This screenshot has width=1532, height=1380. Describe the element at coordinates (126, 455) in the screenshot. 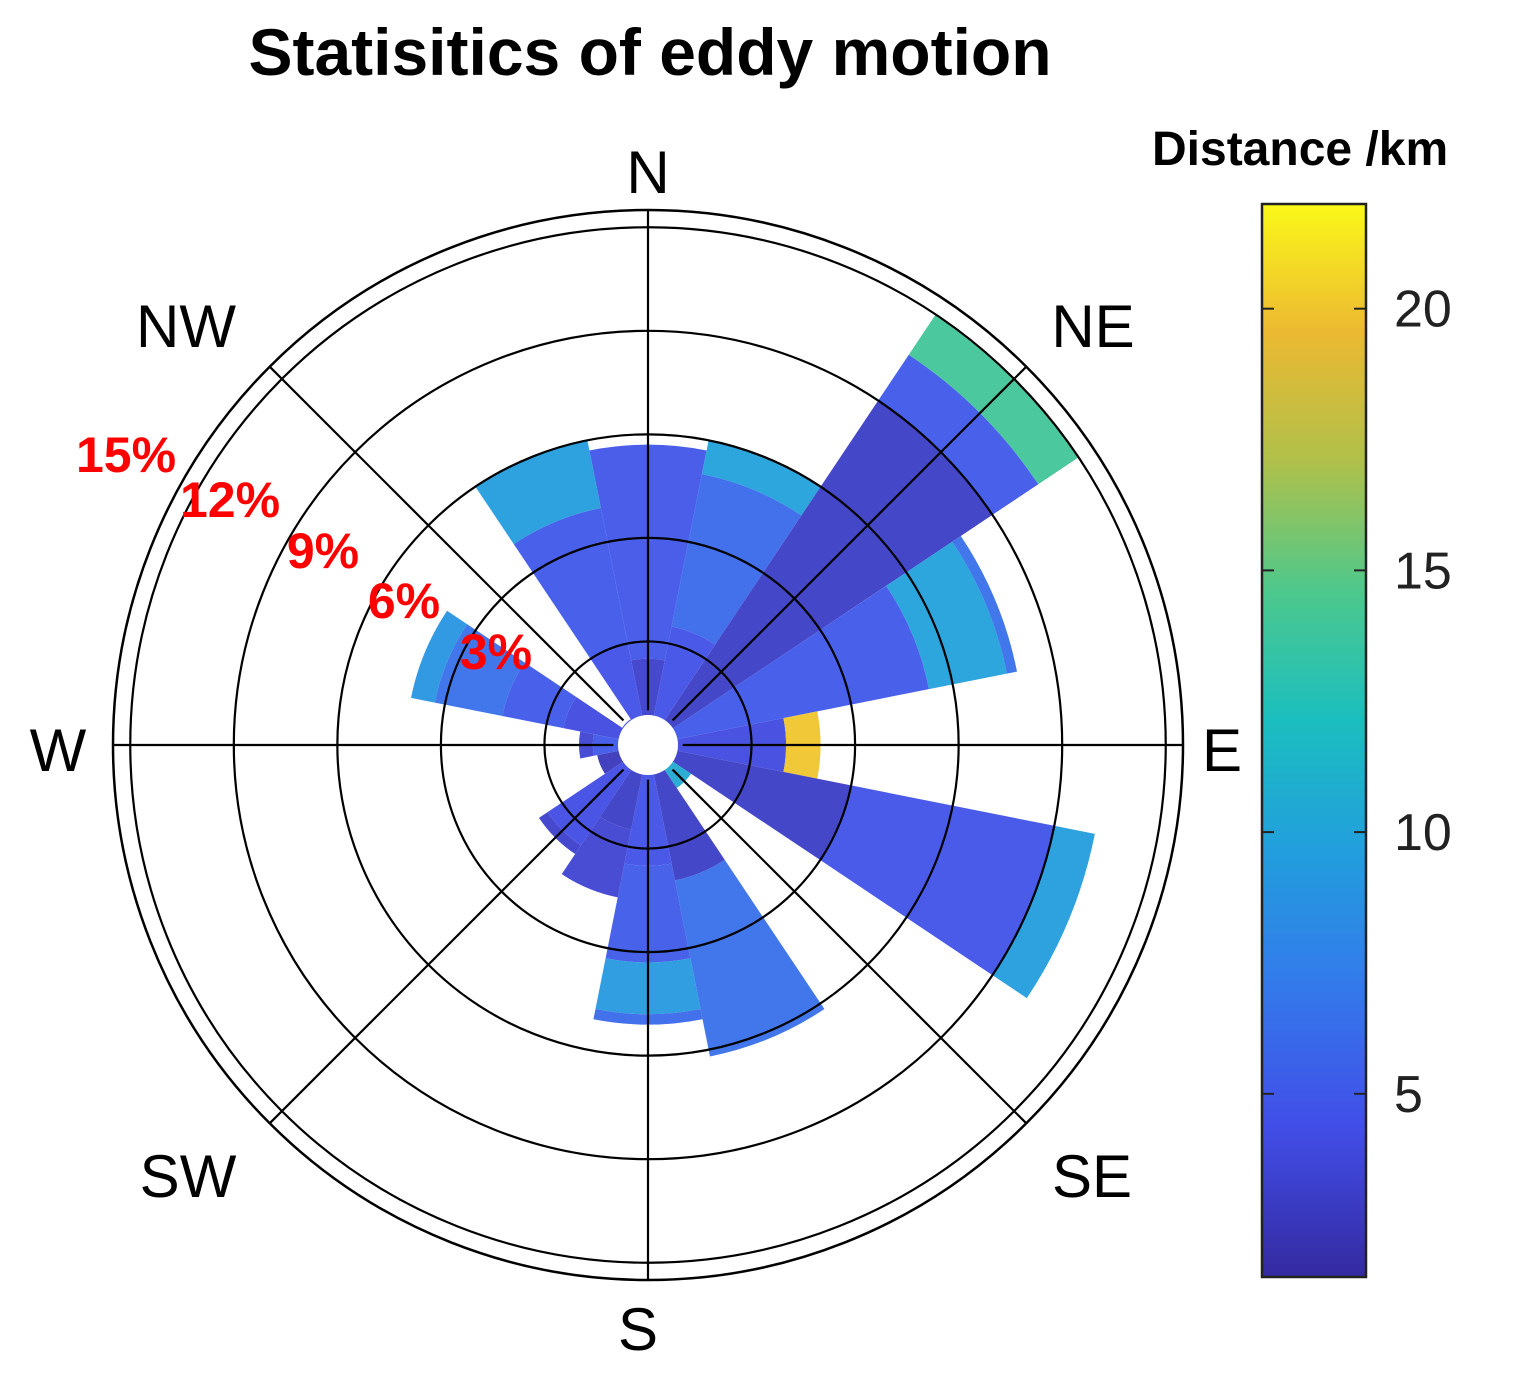

I see `radial-tick-label-4: 15%` at that location.